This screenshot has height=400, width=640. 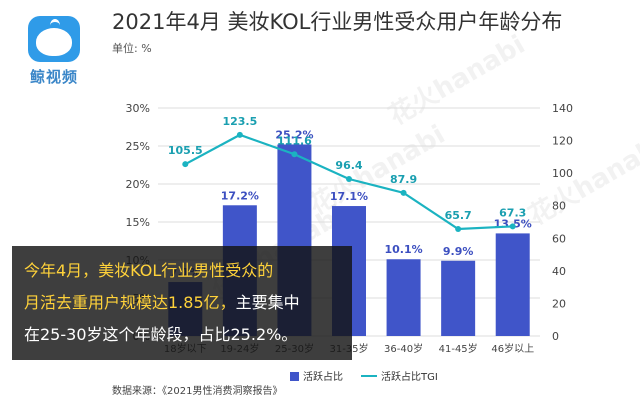 I want to click on tgi-data-label: 96.4, so click(x=348, y=165).